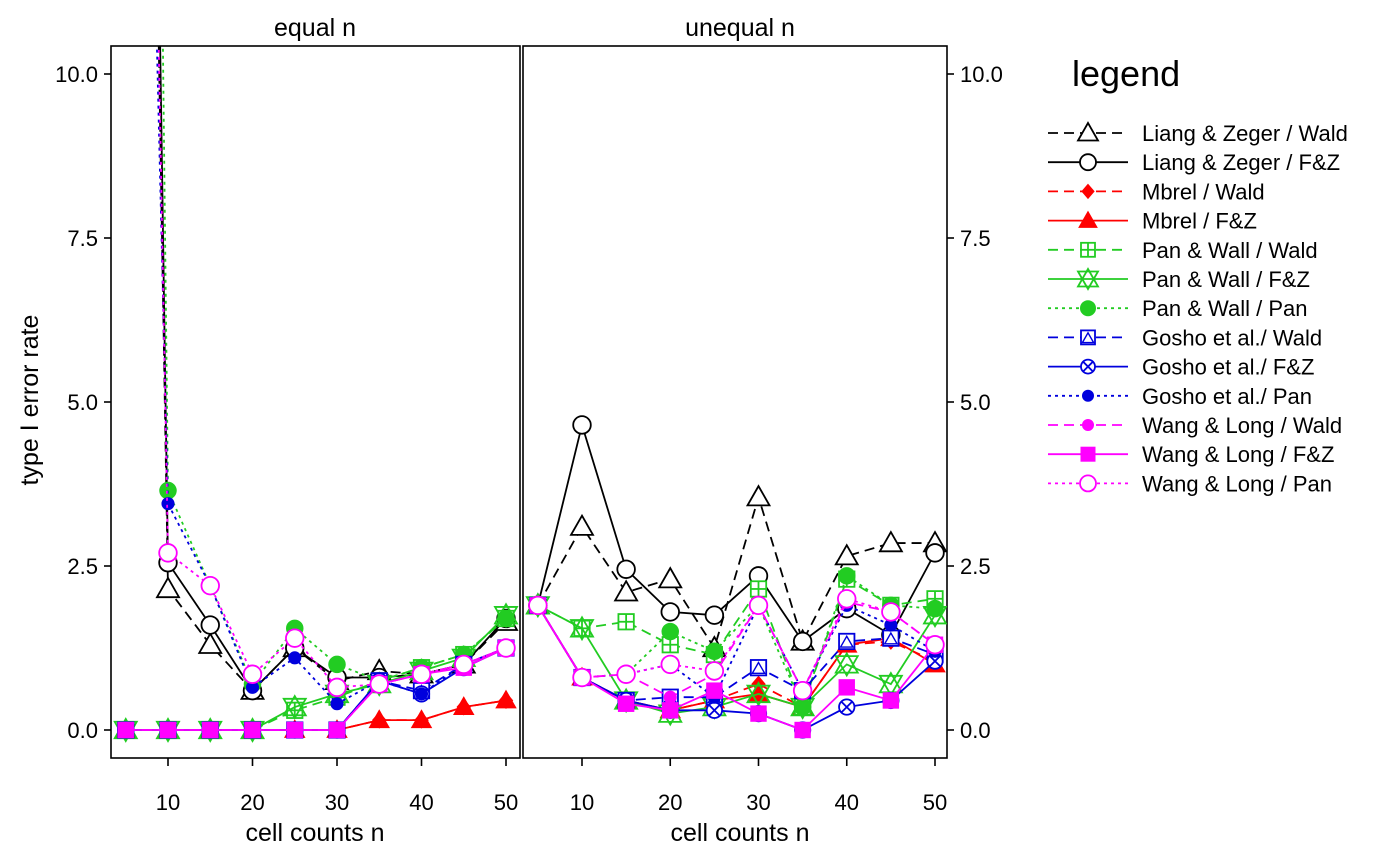 Image resolution: width=1374 pixels, height=848 pixels. I want to click on y-tick-label-right: 2.5, so click(975, 566).